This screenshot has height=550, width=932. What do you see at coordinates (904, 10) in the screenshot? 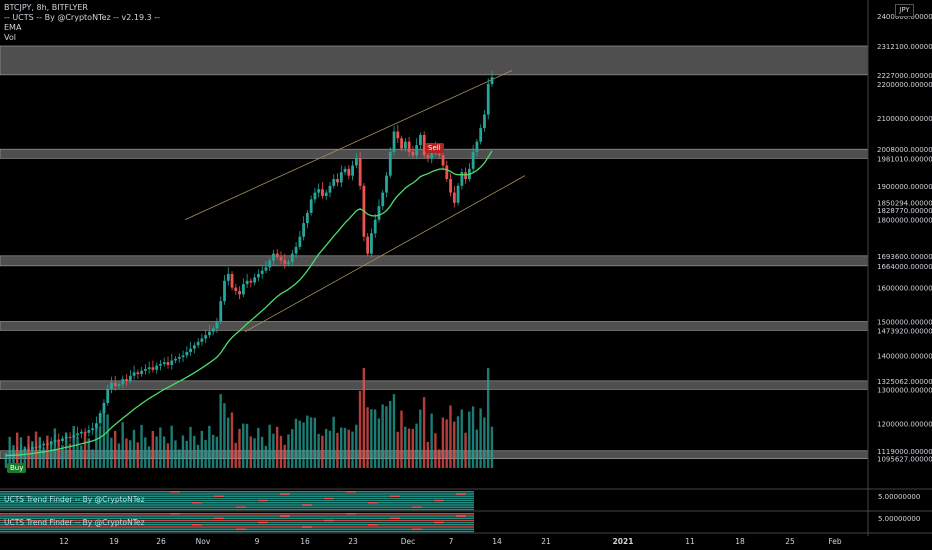
I see `currency-badge: JPY` at bounding box center [904, 10].